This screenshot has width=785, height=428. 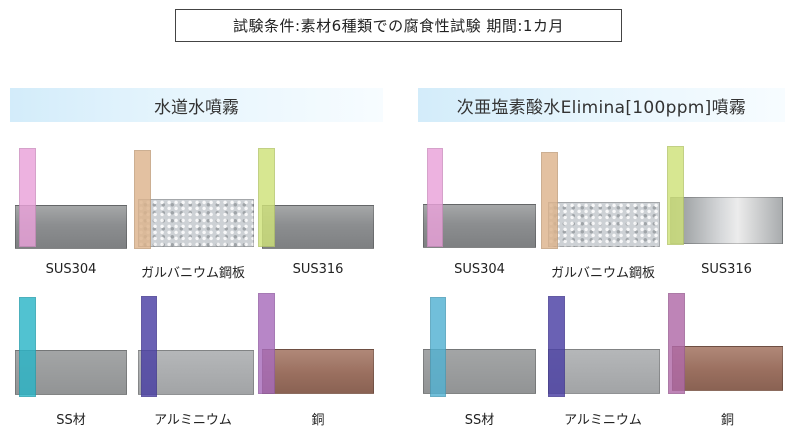 I want to click on elimina-spray-header: 次亜塩素酸水Elimina[100ppm]噴霧, so click(x=601, y=105).